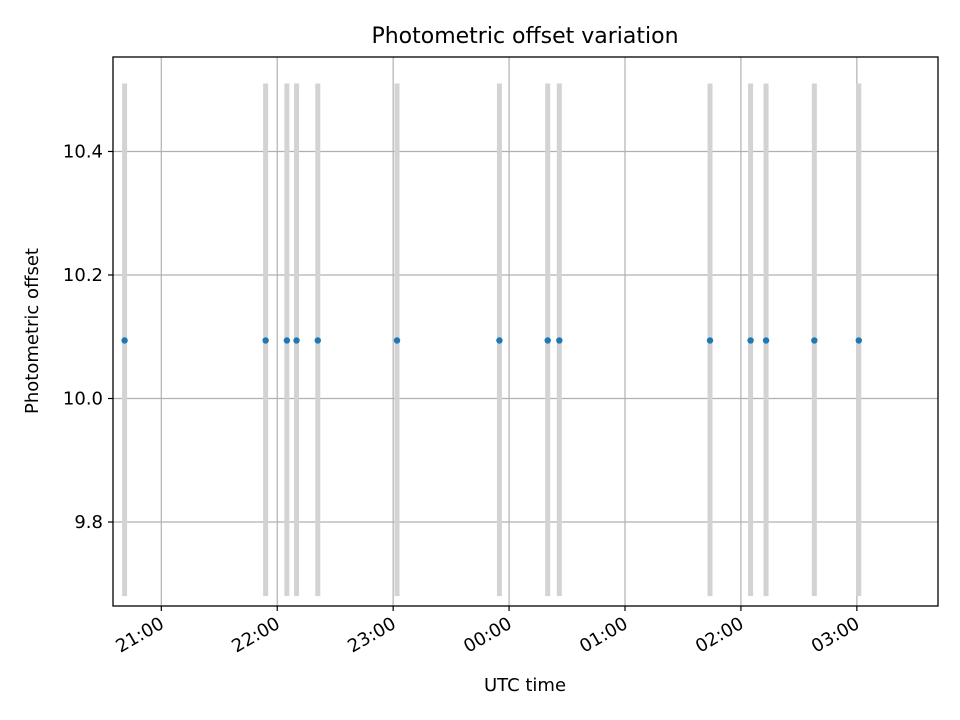  Describe the element at coordinates (491, 340) in the screenshot. I see `data-points` at that location.